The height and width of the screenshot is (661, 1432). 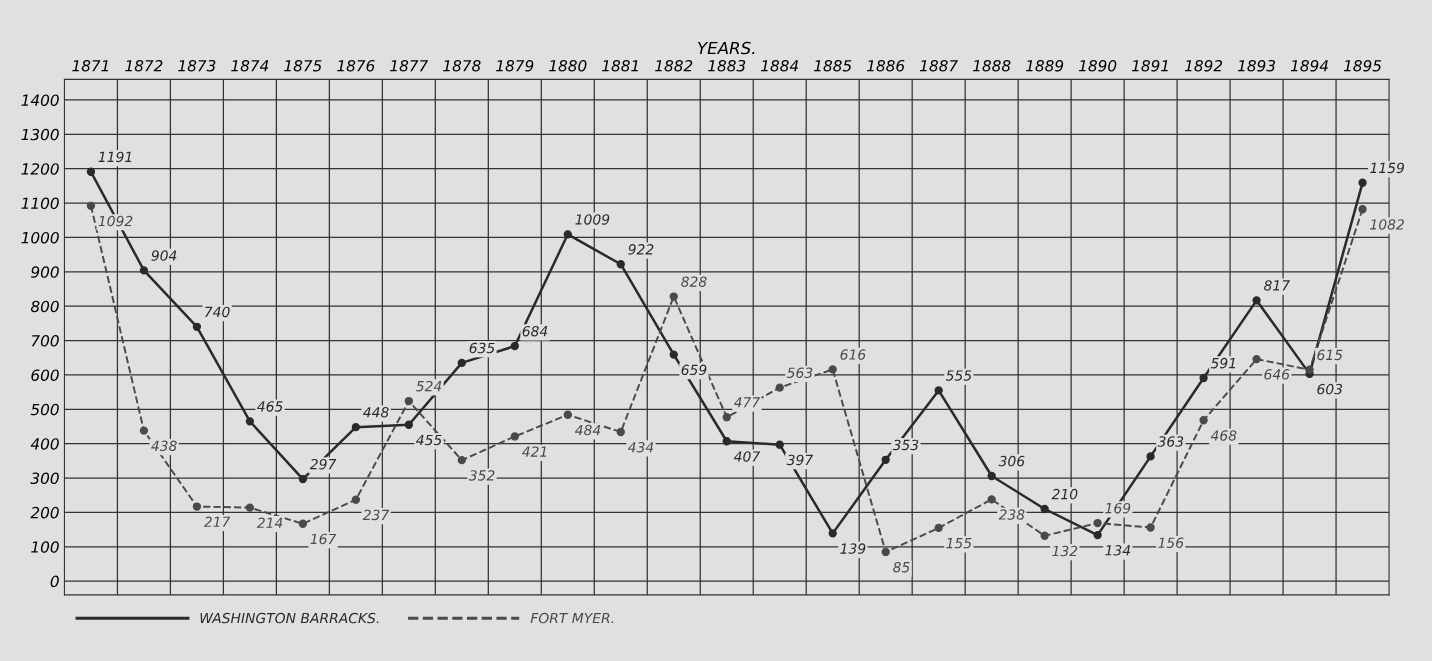 I want to click on data-label: 132, so click(x=1065, y=551).